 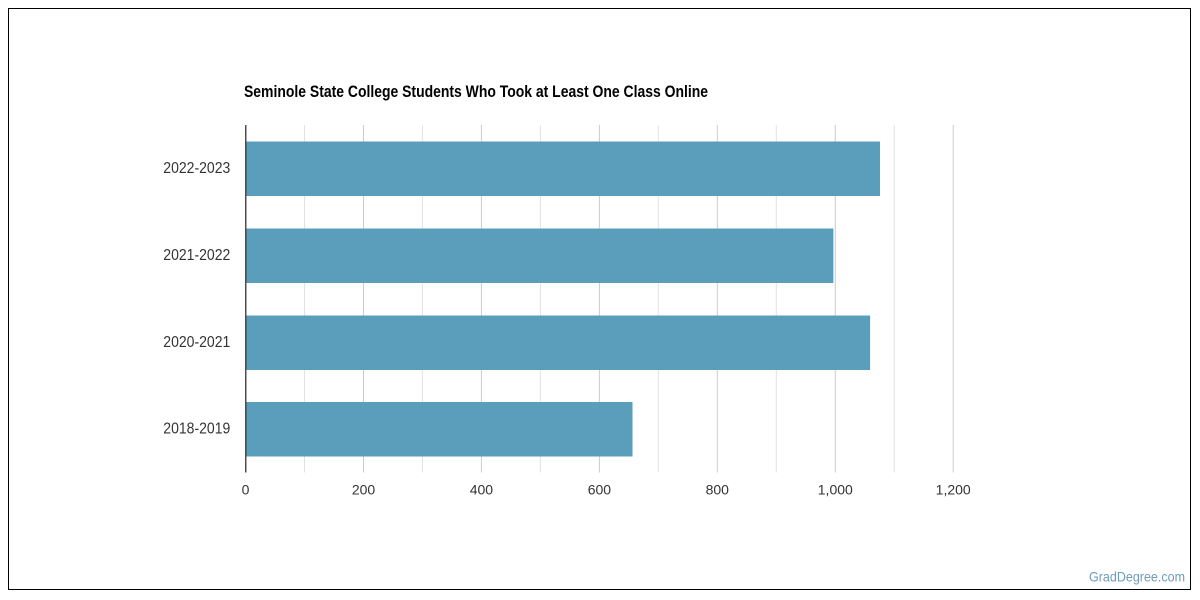 I want to click on svg-text: 200, so click(x=364, y=490).